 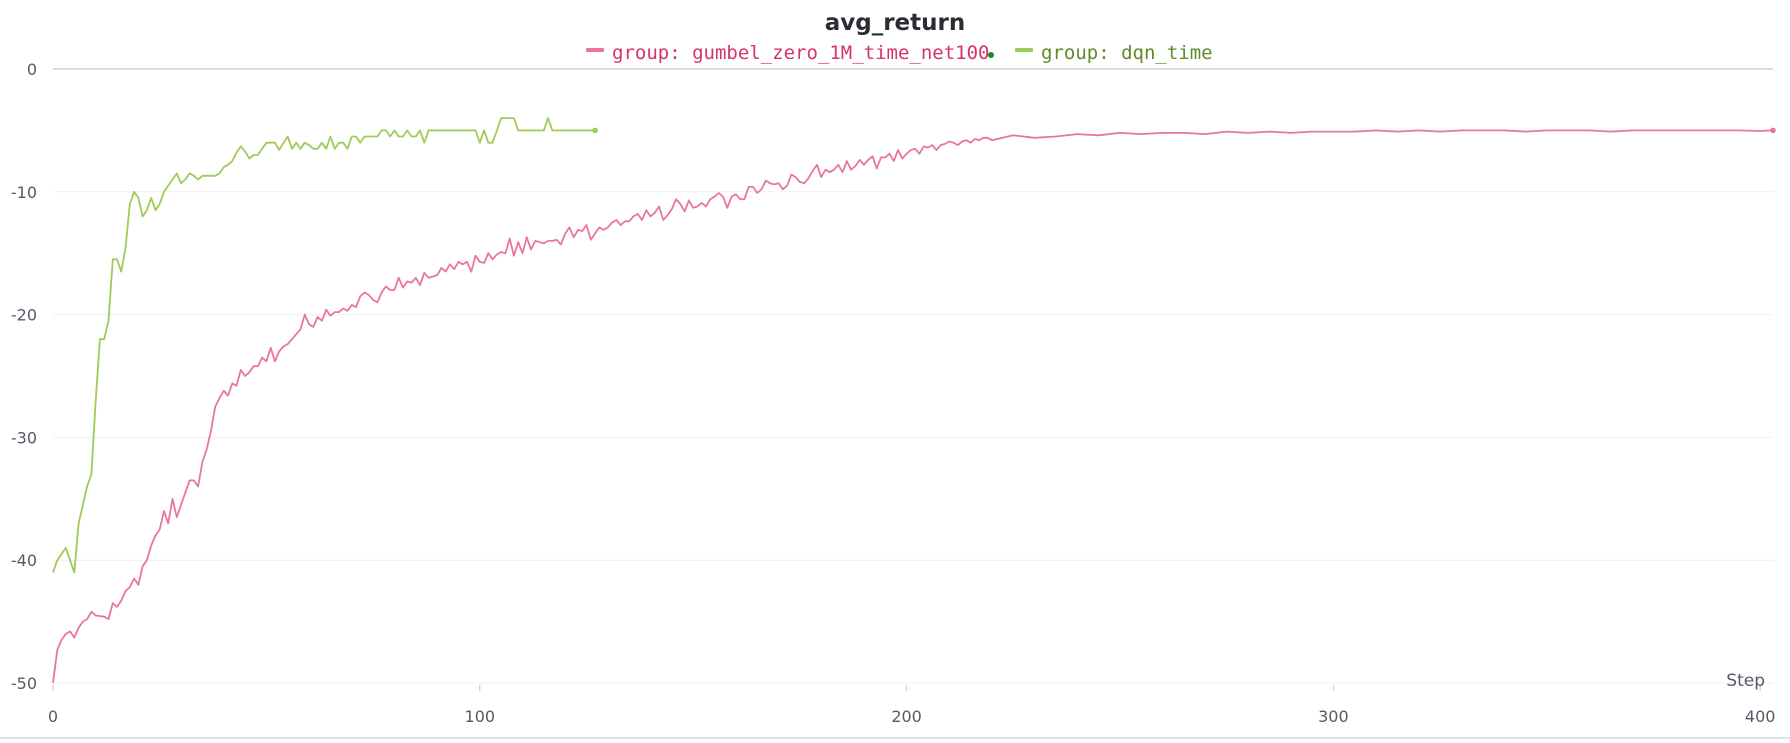 I want to click on x-tick-label: 200, so click(x=906, y=716).